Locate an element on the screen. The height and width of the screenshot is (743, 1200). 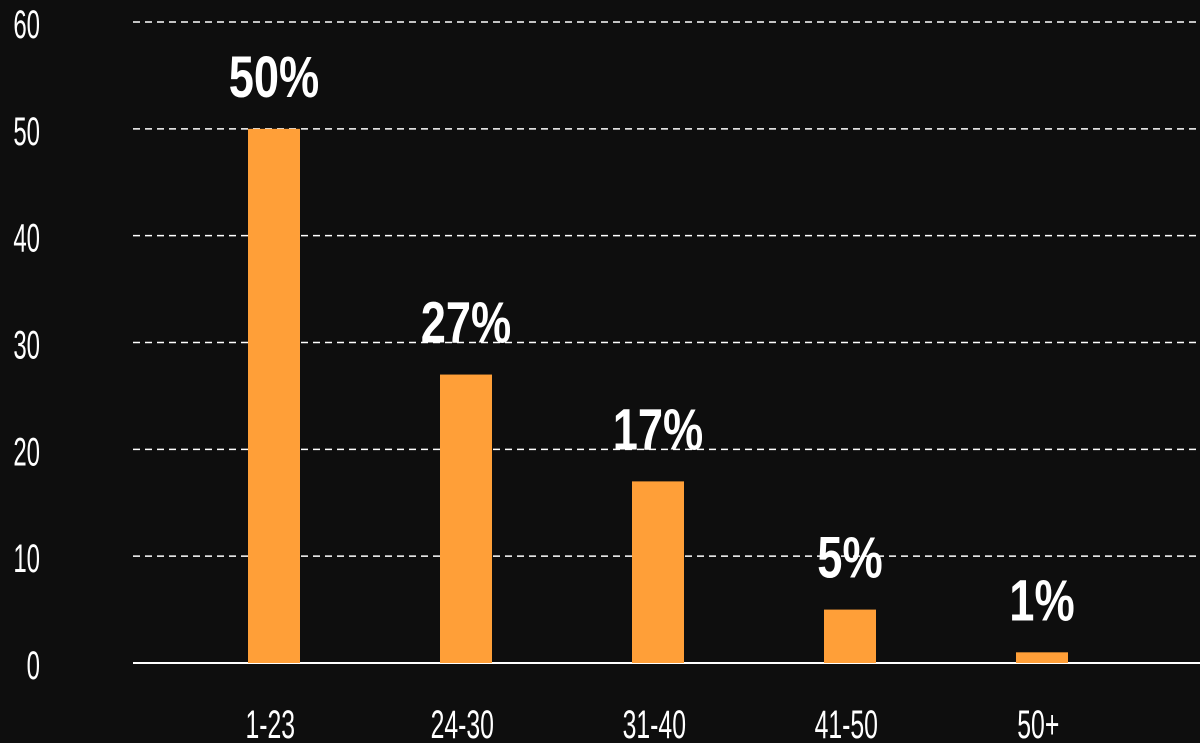
data-label: 1% is located at coordinates (1041, 601).